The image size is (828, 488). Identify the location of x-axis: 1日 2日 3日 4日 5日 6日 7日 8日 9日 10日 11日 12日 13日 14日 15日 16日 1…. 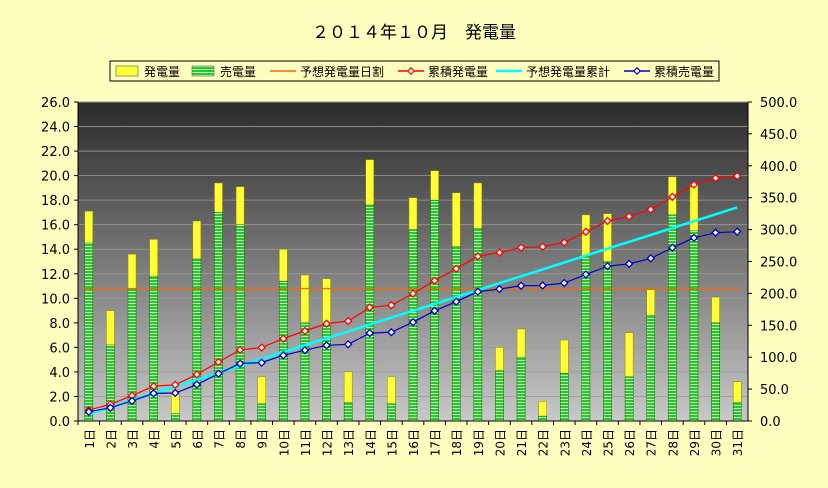
(412, 438).